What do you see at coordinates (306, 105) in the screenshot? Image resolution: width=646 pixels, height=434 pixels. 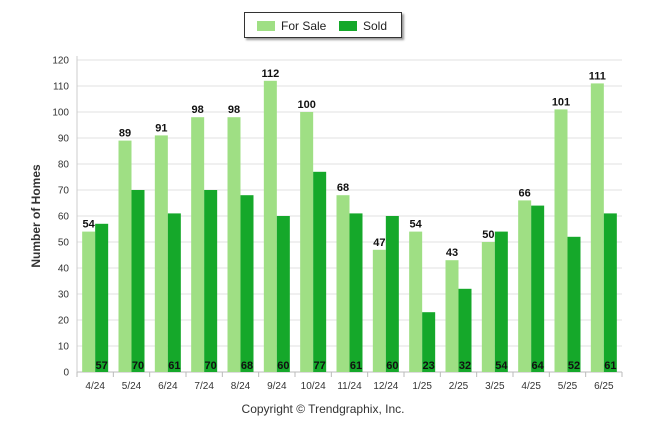 I see `data-label-for-sale: 100` at bounding box center [306, 105].